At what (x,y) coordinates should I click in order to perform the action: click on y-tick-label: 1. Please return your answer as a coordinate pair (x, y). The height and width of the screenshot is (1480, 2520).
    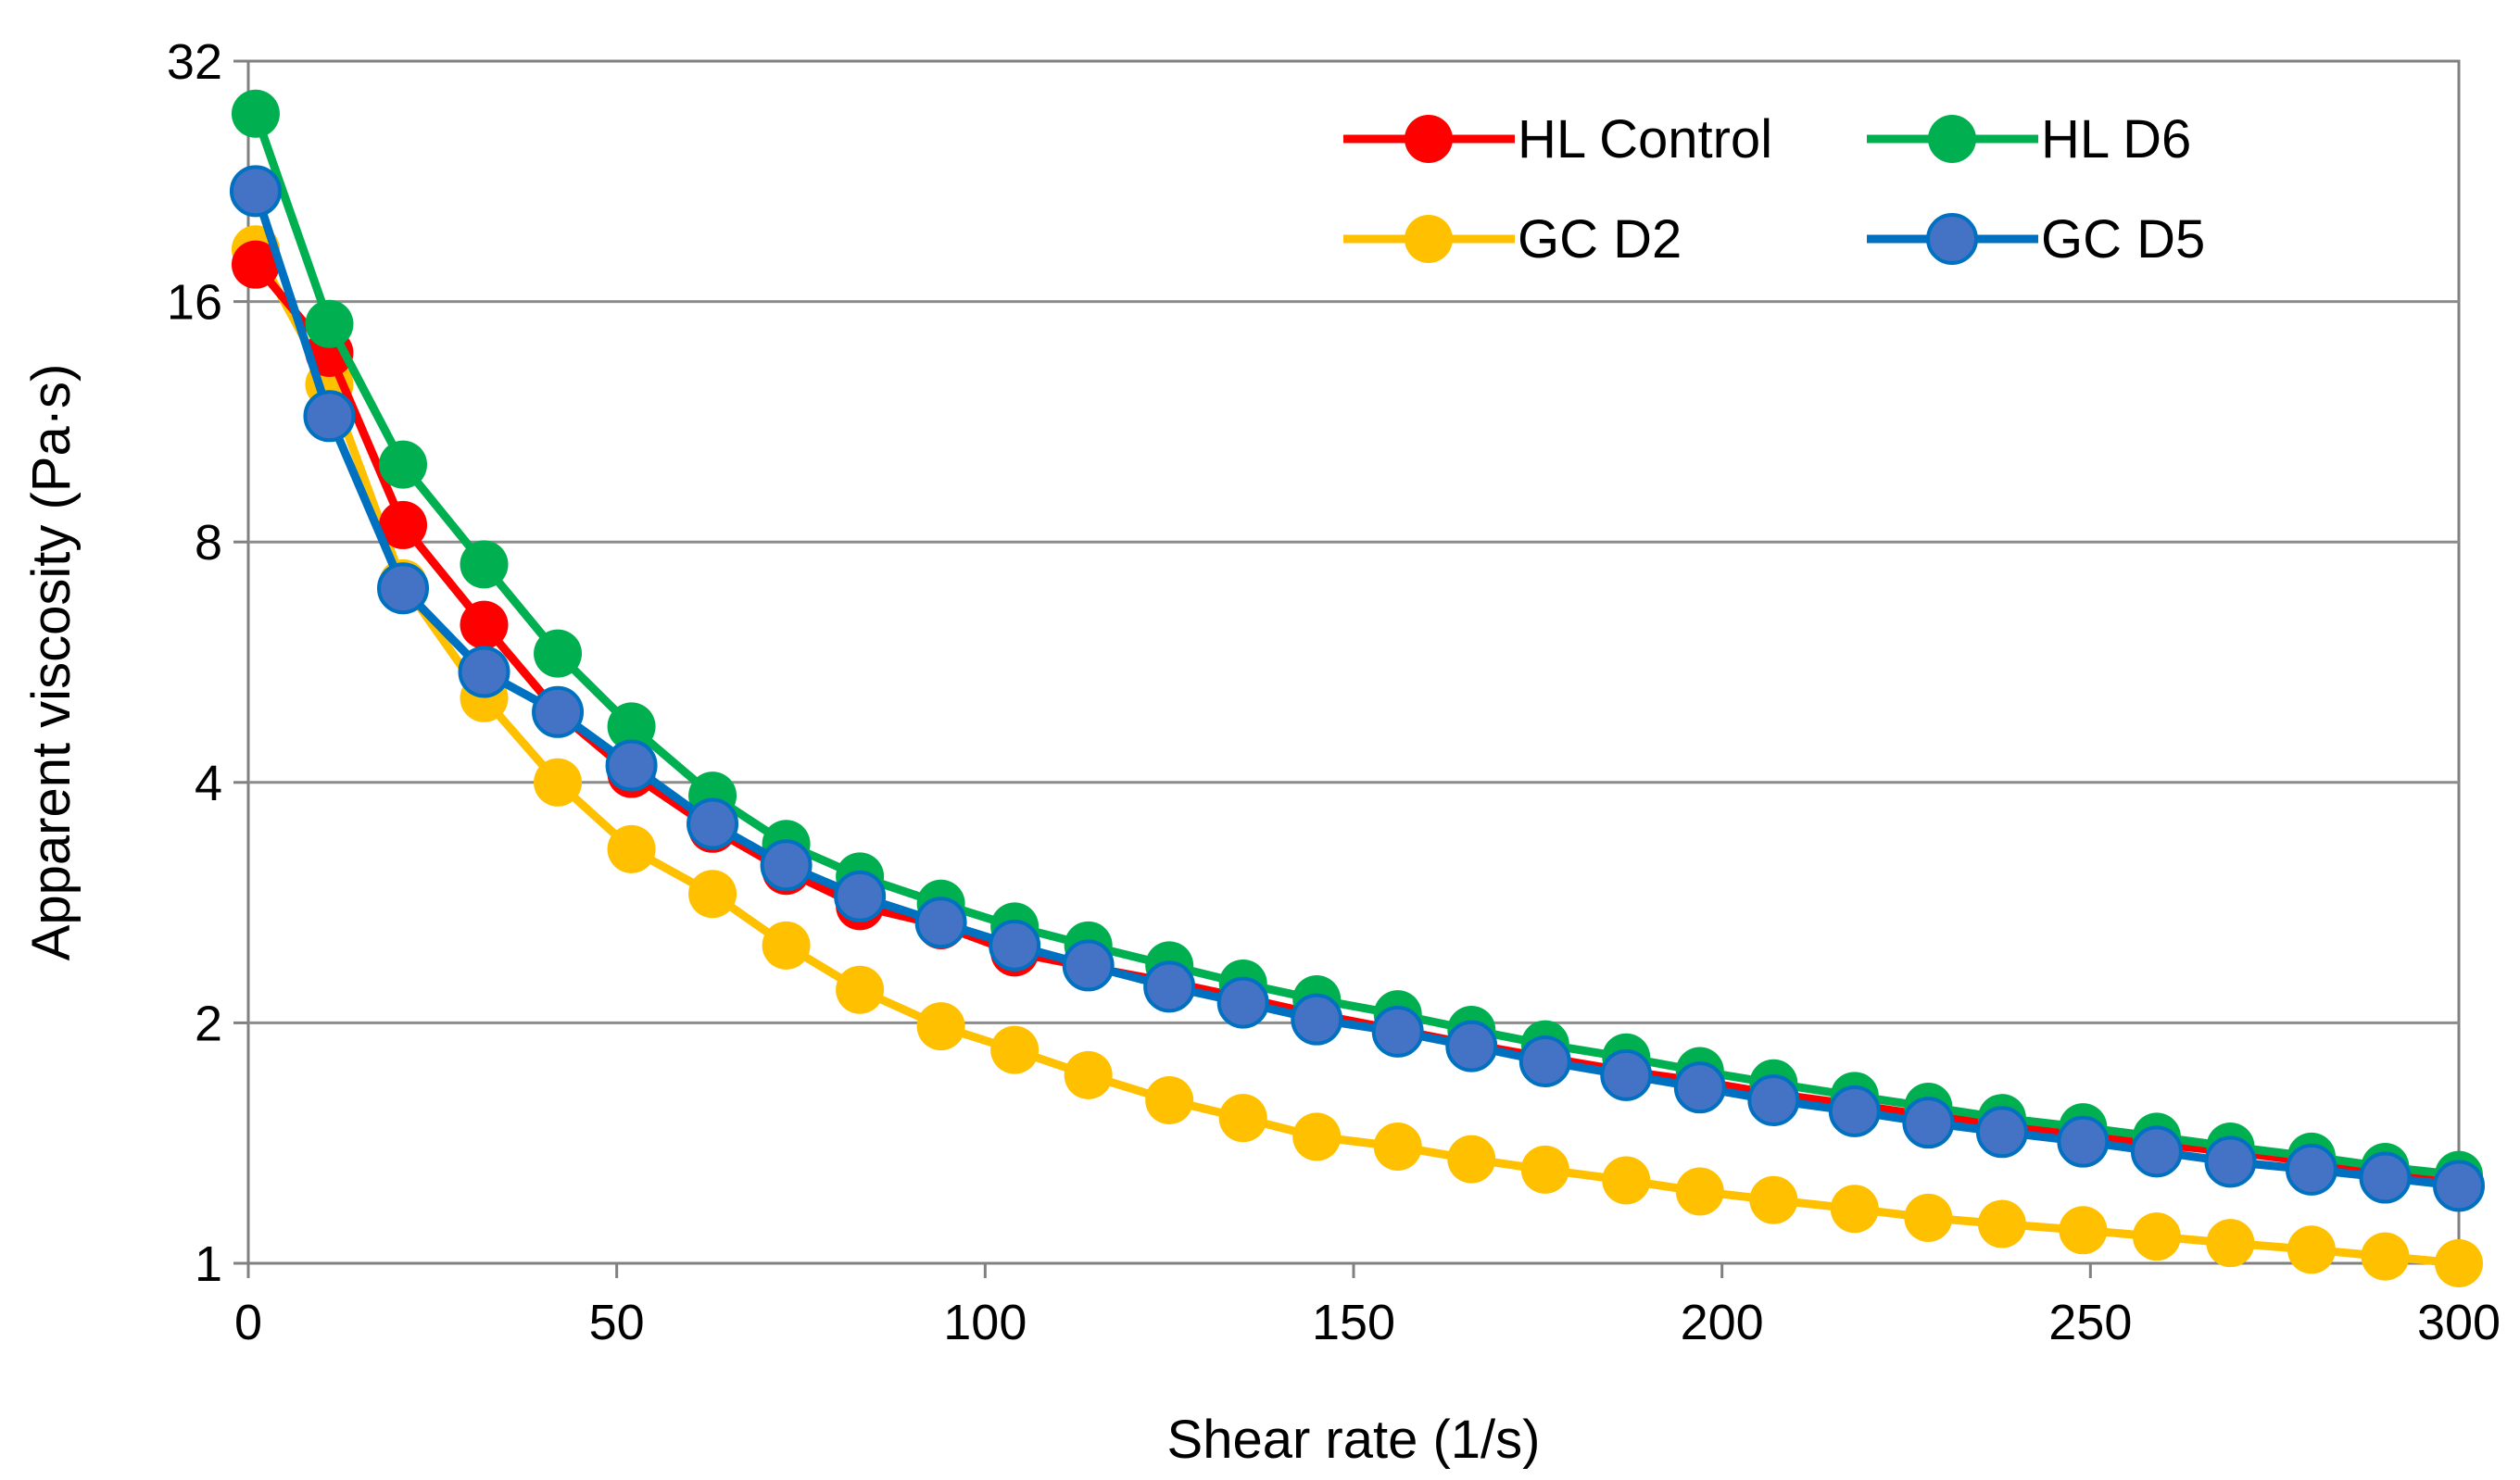
    Looking at the image, I should click on (208, 1264).